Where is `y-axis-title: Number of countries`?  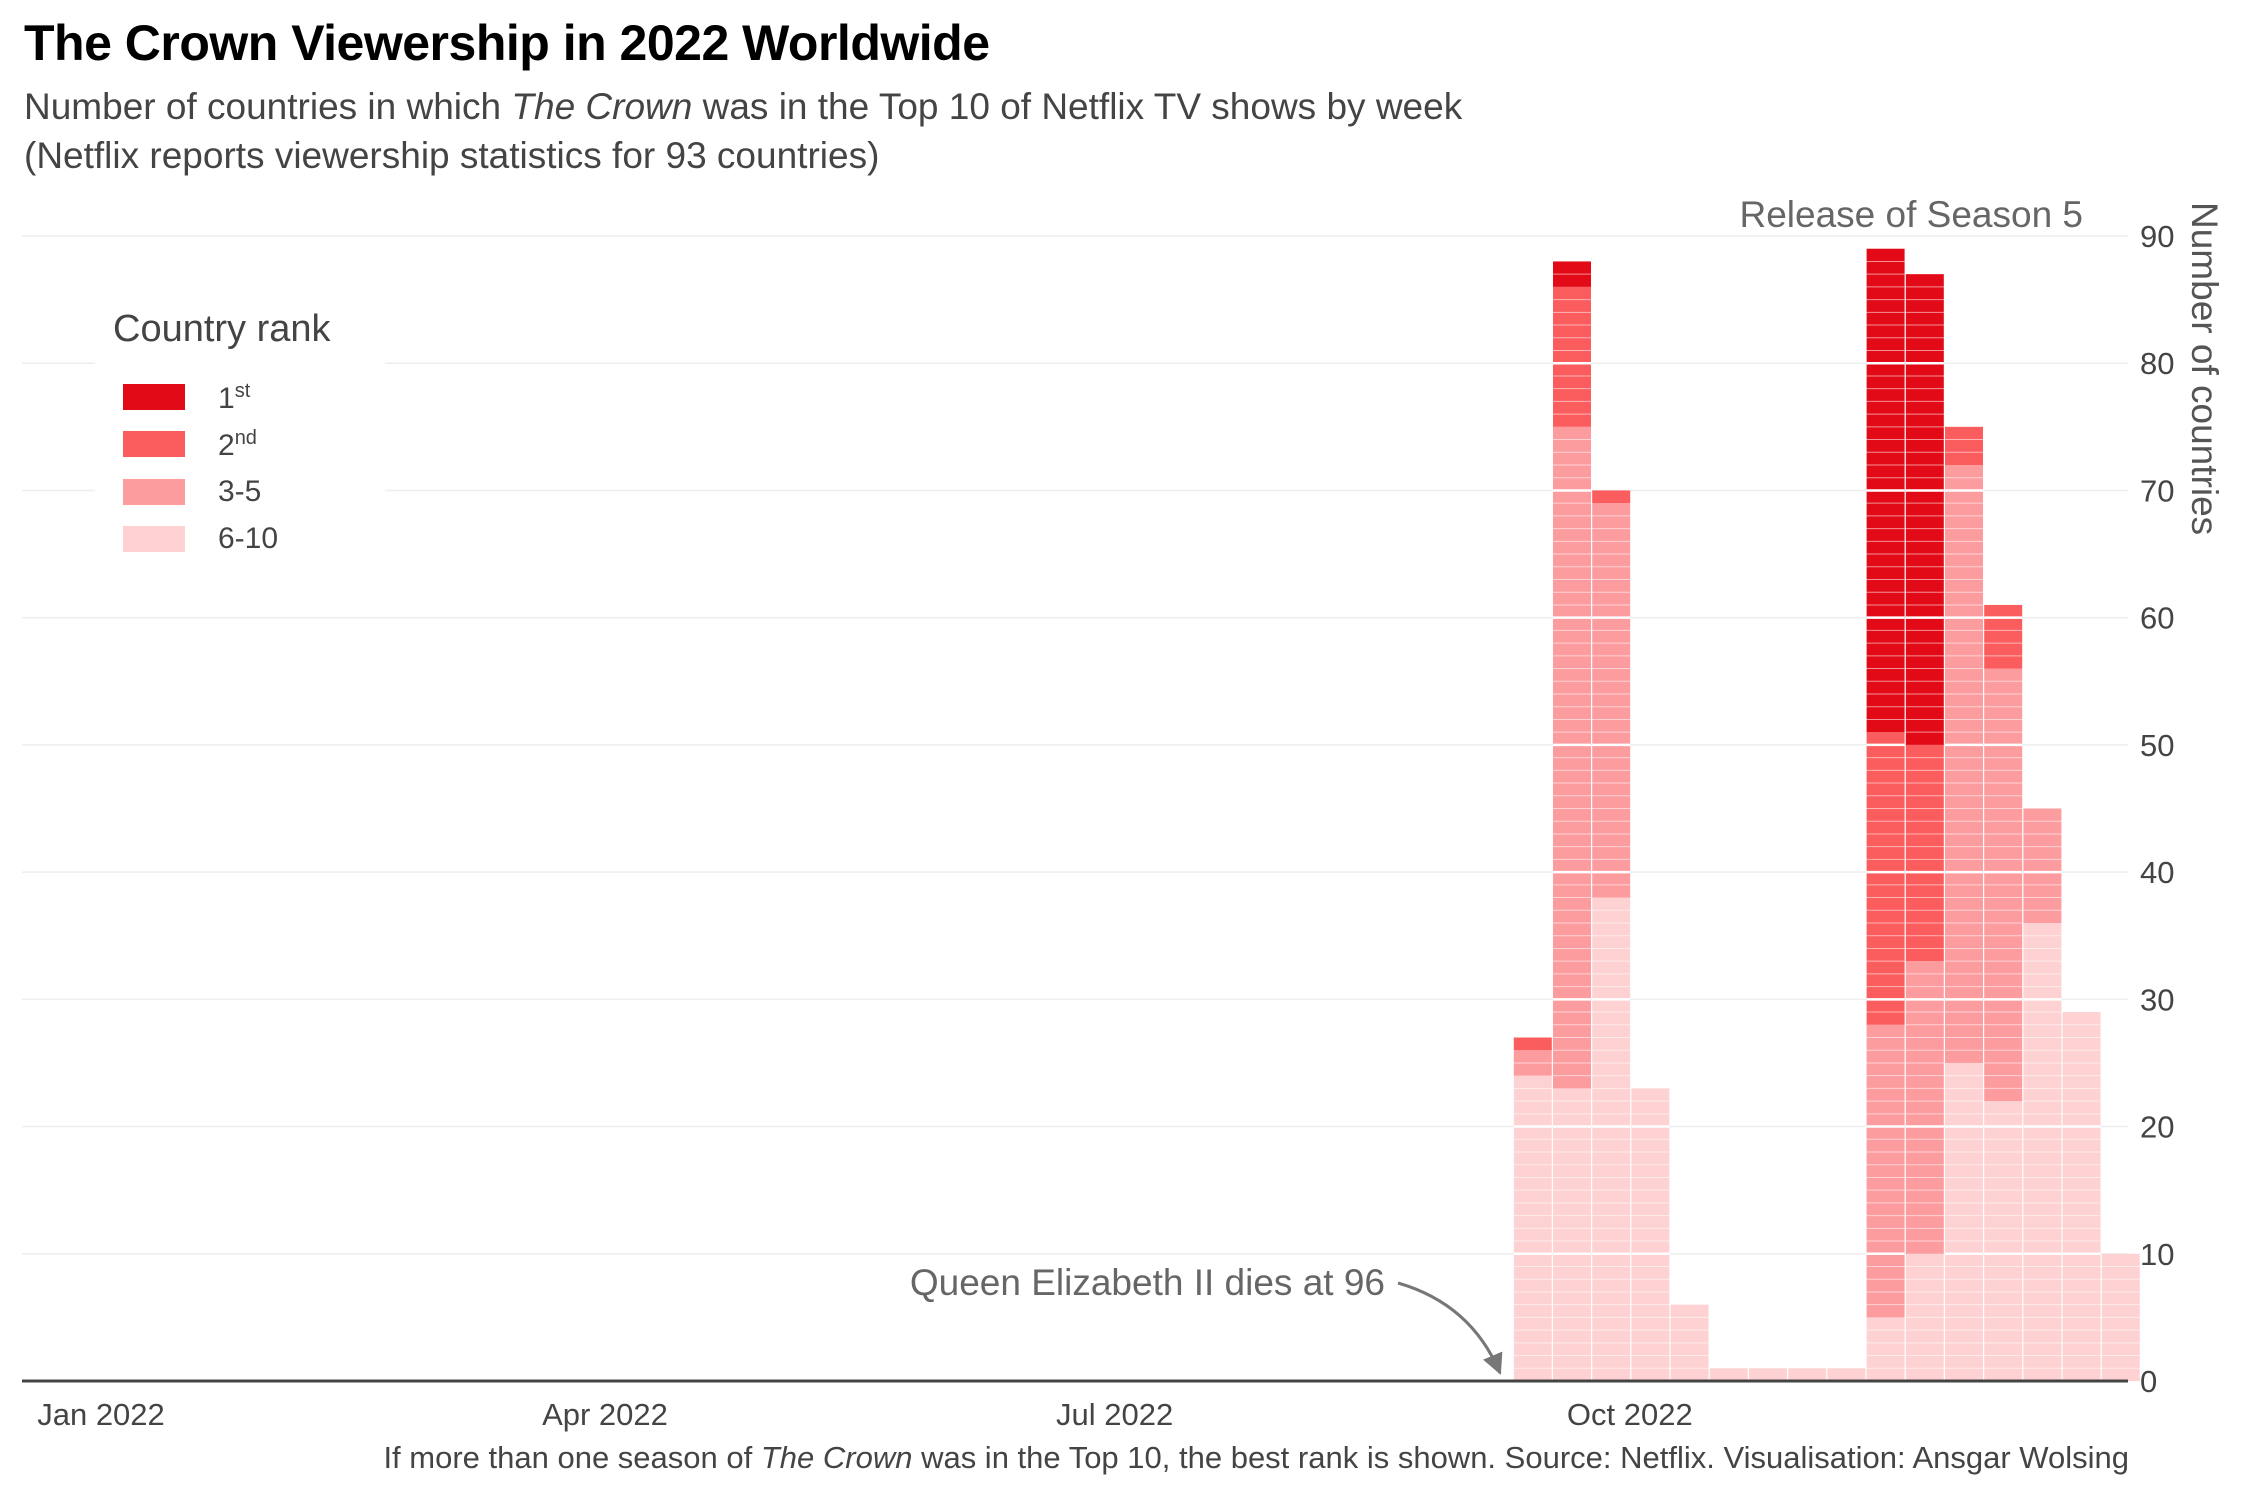 y-axis-title: Number of countries is located at coordinates (2204, 368).